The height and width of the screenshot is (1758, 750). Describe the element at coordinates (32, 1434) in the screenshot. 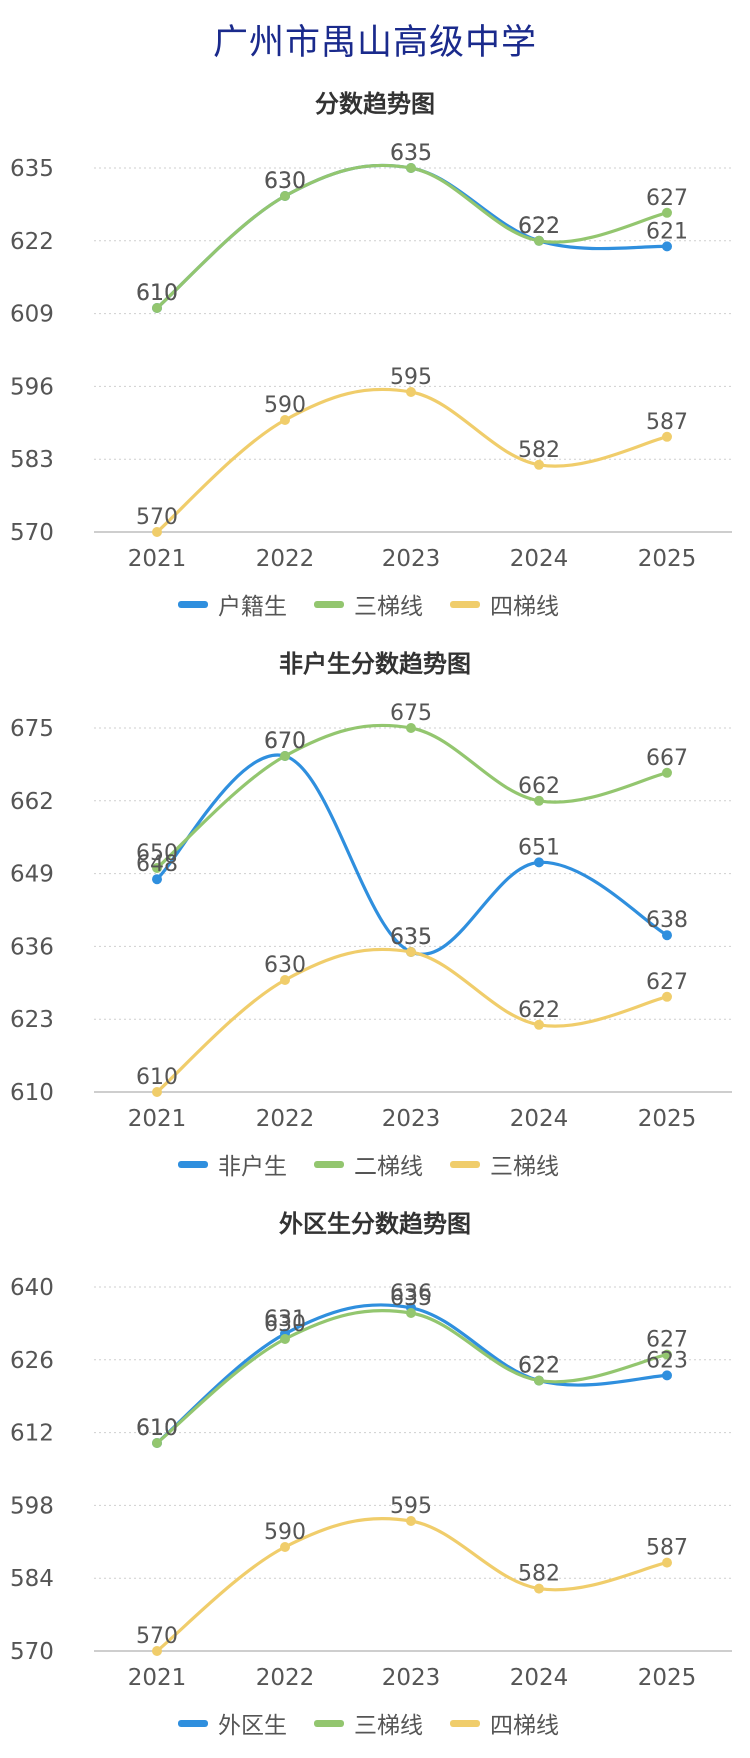

I see `y-tick-label: 612` at that location.